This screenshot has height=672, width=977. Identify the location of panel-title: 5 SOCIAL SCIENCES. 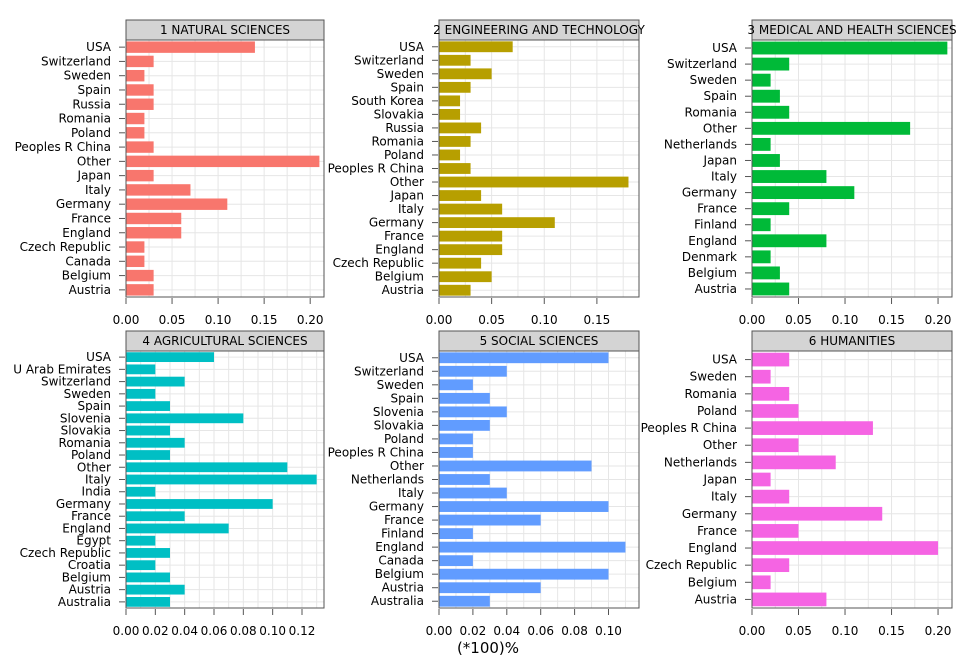
(539, 341).